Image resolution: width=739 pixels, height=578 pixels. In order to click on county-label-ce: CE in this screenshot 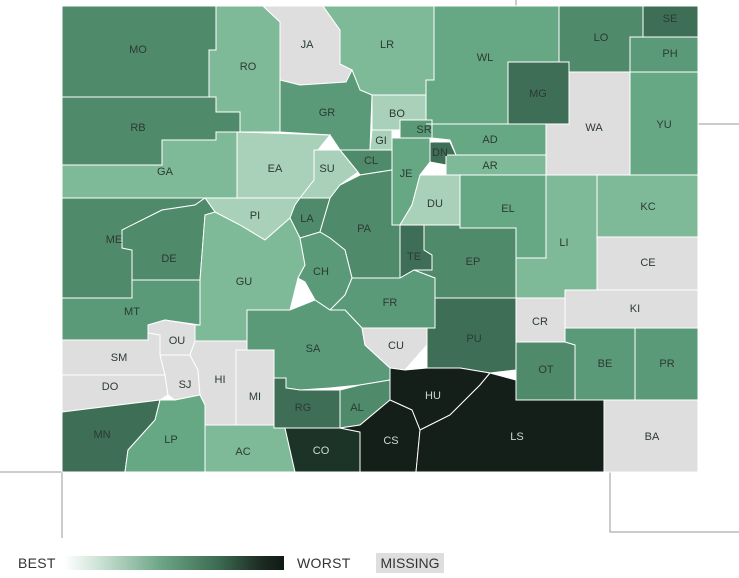, I will do `click(647, 263)`.